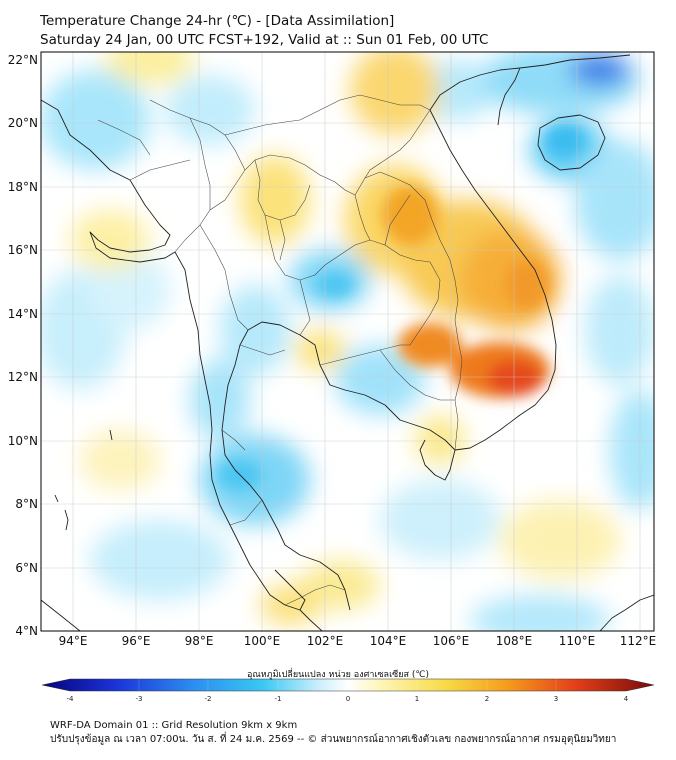 The height and width of the screenshot is (760, 676). What do you see at coordinates (262, 641) in the screenshot?
I see `lon-label: 100°E` at bounding box center [262, 641].